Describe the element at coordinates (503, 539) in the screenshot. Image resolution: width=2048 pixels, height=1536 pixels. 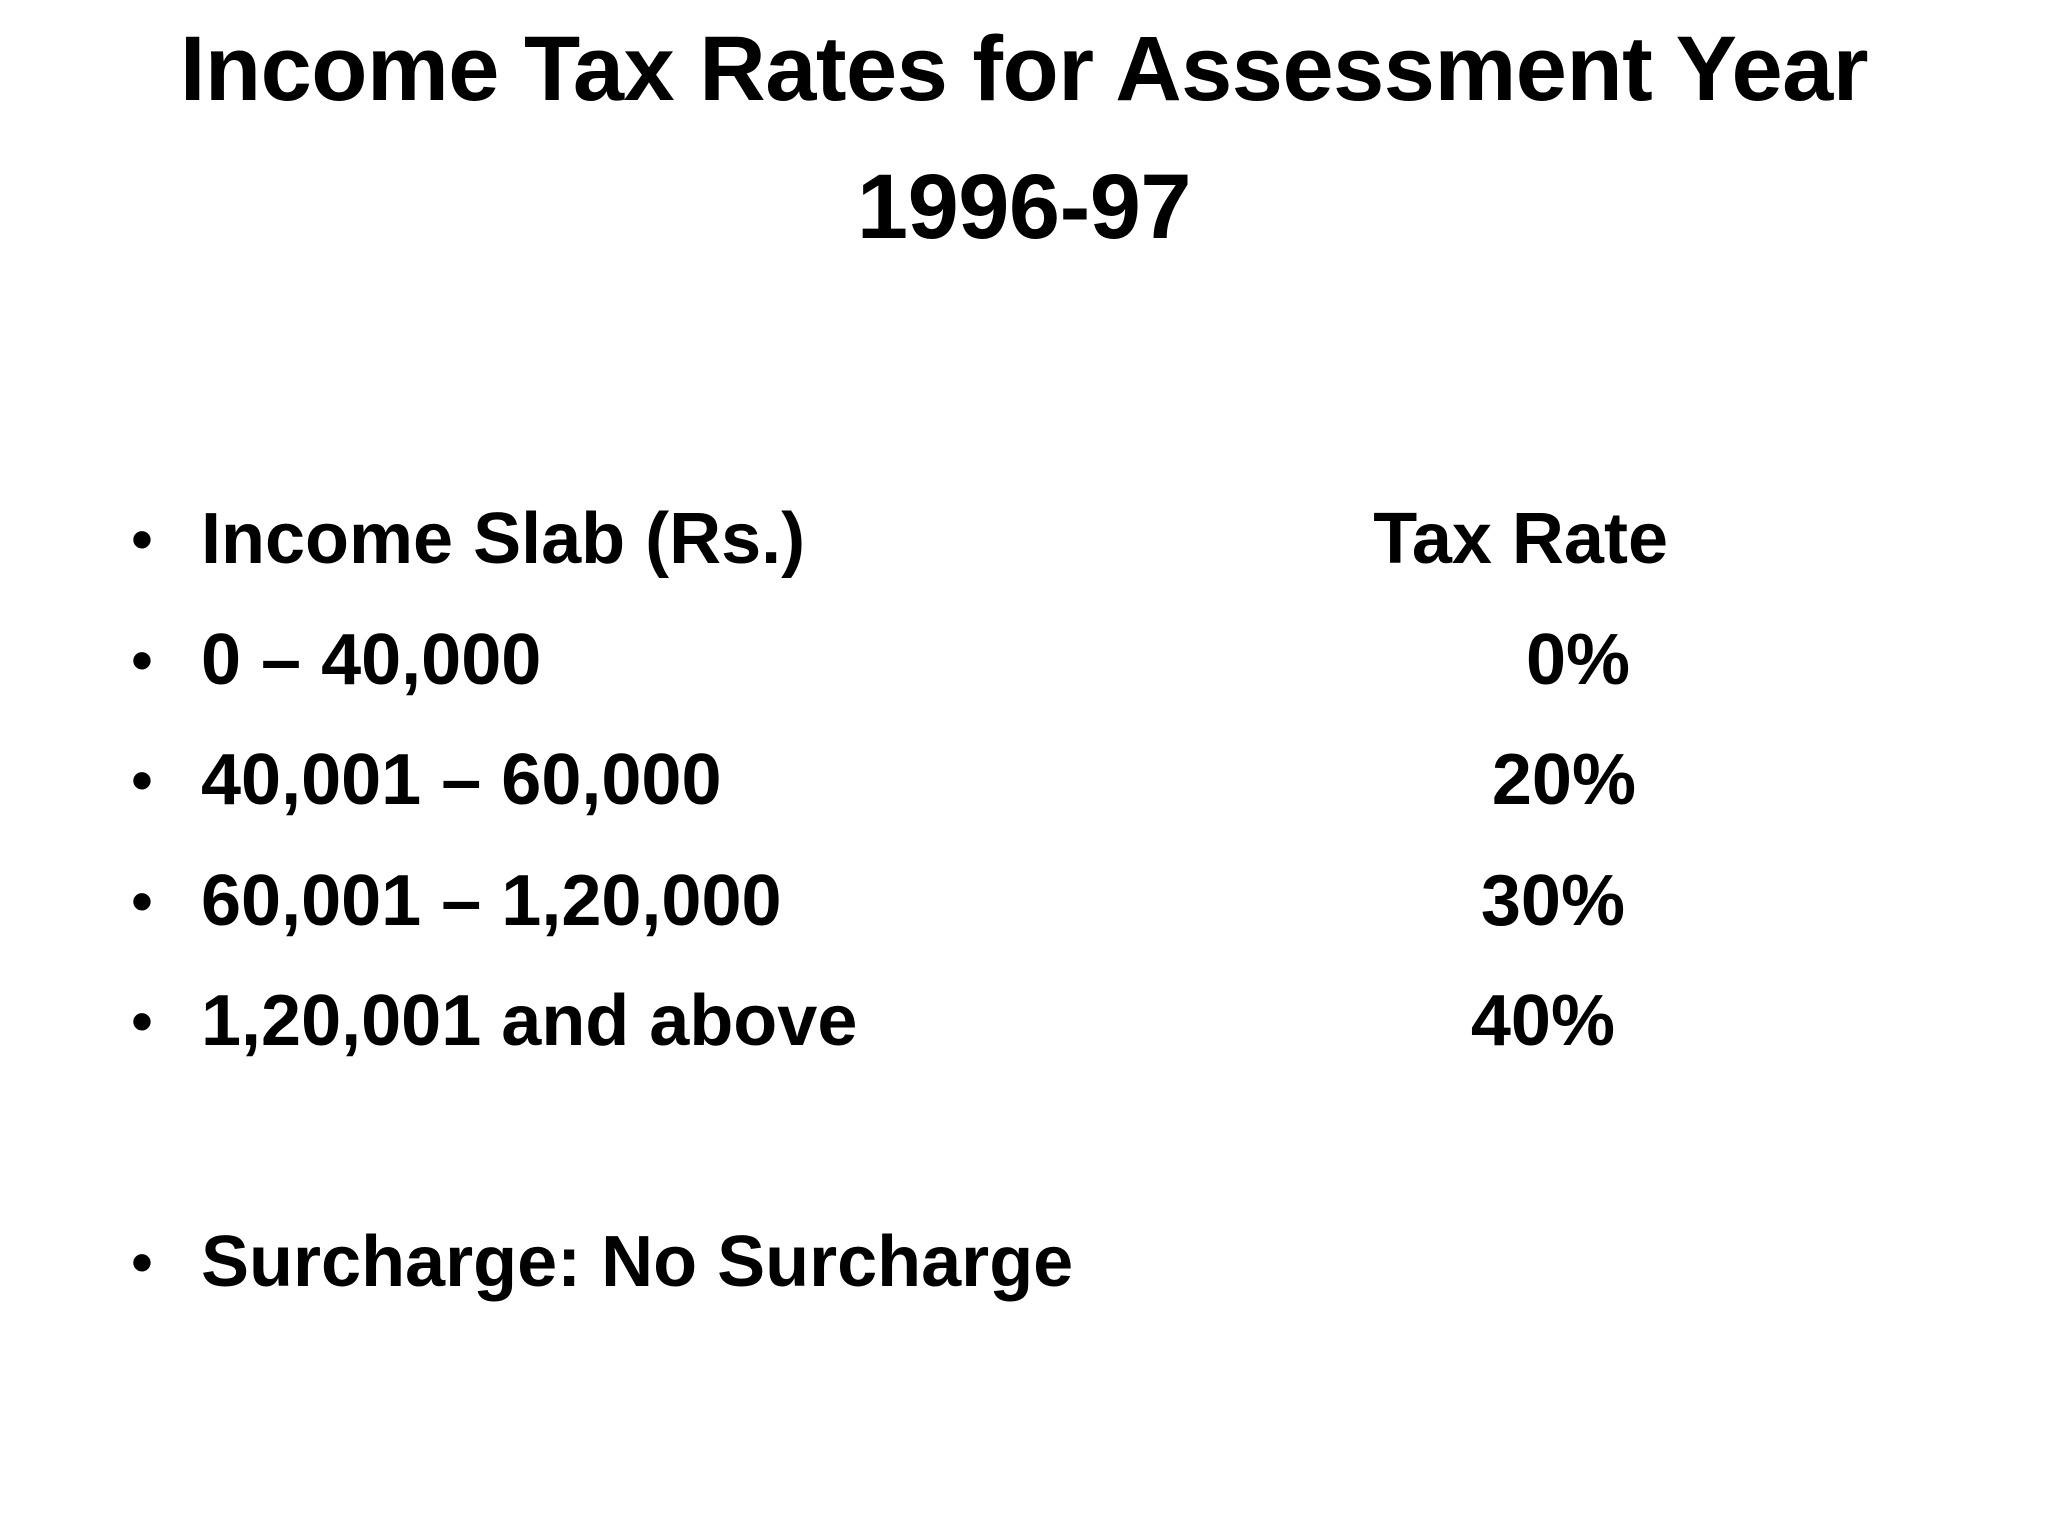
I see `column-header-income-slab: Income Slab (Rs.)` at that location.